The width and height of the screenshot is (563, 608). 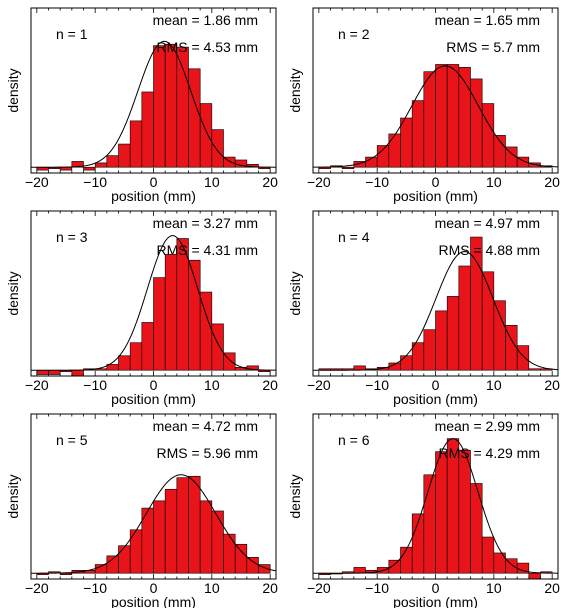 I want to click on rms-label: RMS = 4.29 mm, so click(x=489, y=453).